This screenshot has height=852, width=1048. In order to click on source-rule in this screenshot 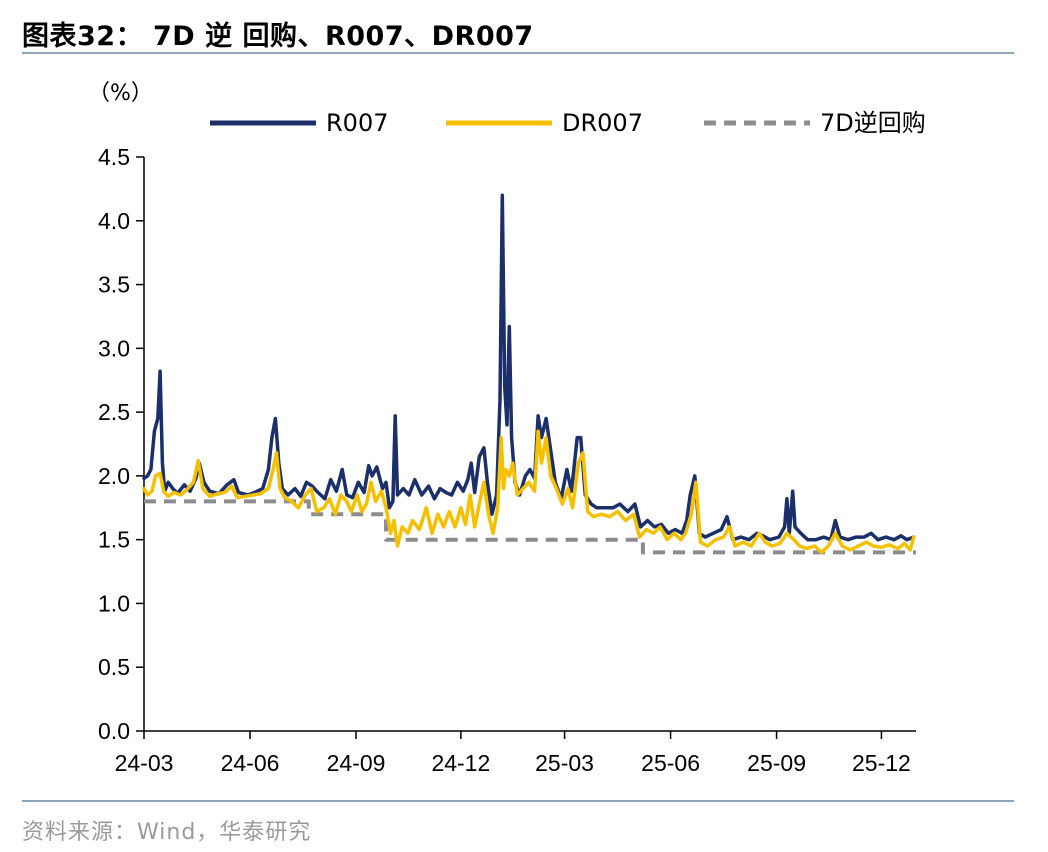, I will do `click(518, 801)`.